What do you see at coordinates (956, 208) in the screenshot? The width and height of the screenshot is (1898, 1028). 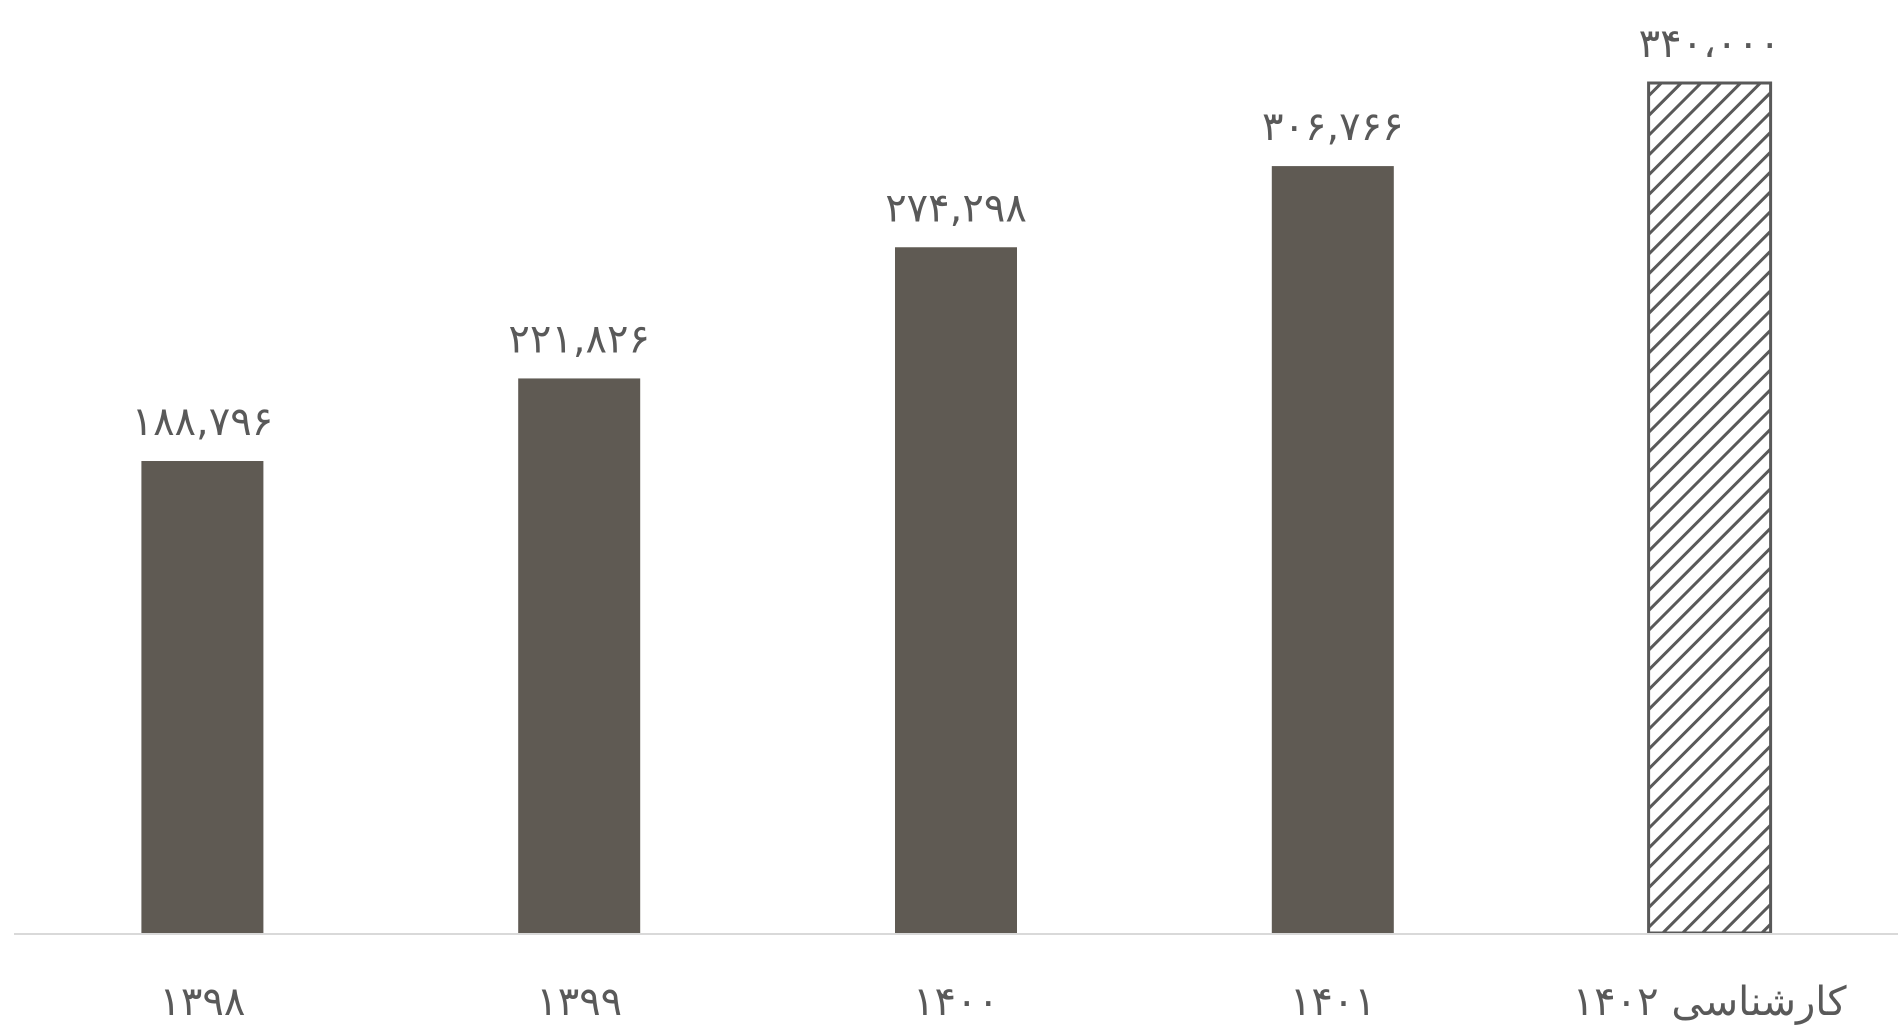 I see `bar-value-label-3: ۲۷۴,۲۹۸` at bounding box center [956, 208].